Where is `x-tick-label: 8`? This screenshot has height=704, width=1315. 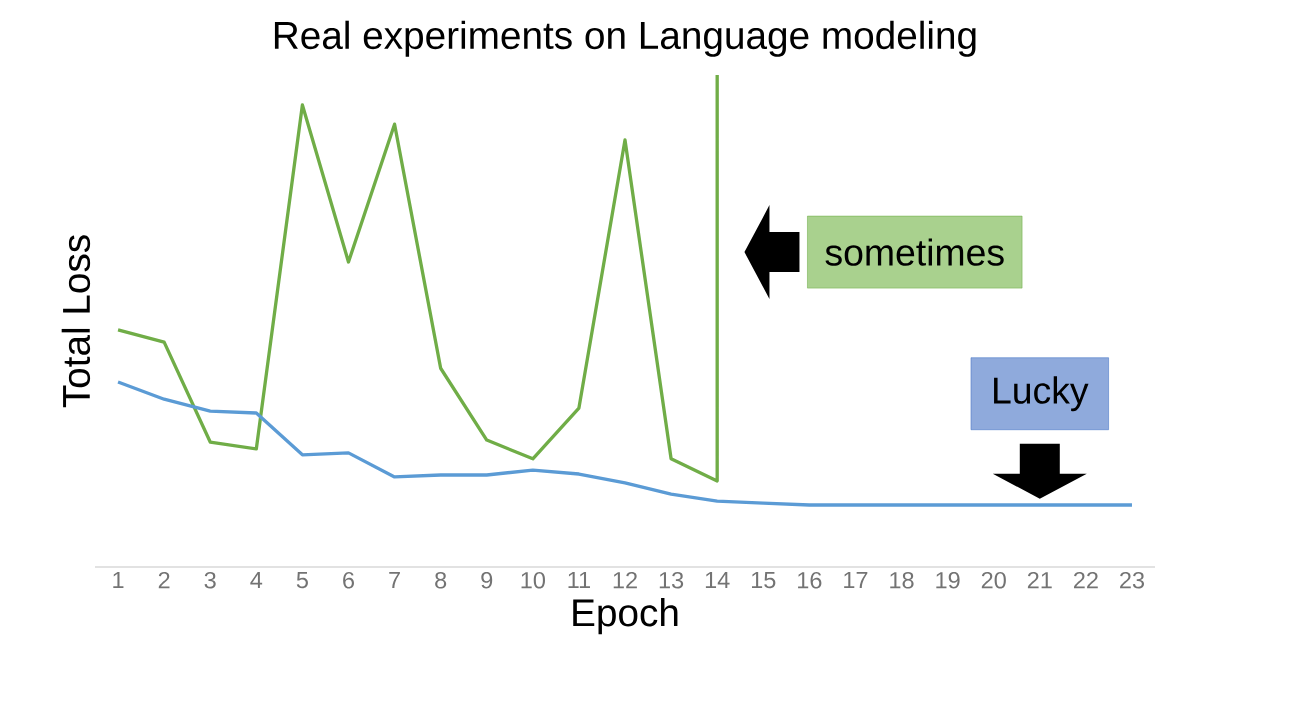
x-tick-label: 8 is located at coordinates (441, 580).